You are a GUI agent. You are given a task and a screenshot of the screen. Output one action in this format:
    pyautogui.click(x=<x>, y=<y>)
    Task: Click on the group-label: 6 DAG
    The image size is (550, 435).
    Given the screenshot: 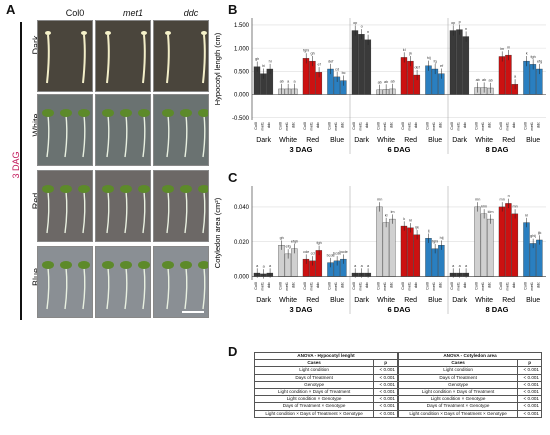 What is the action you would take?
    pyautogui.click(x=399, y=309)
    